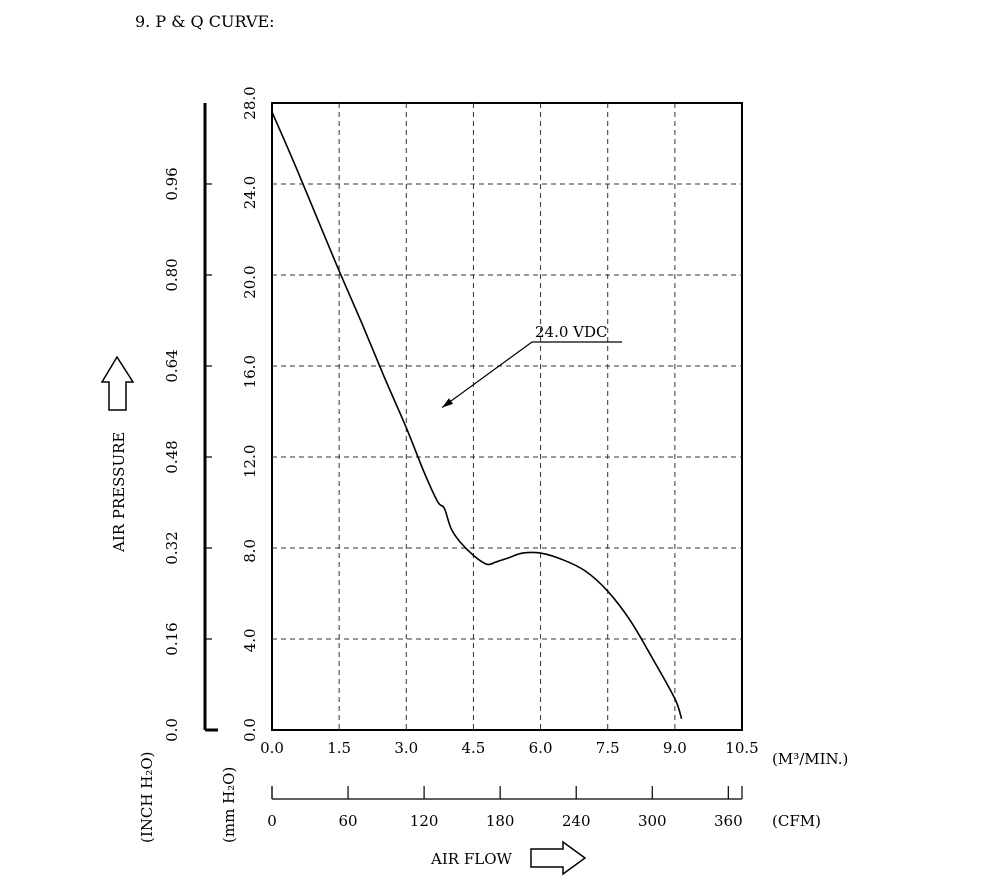 This screenshot has width=1000, height=882. What do you see at coordinates (250, 281) in the screenshot?
I see `y-tick-mm-label: 20.0` at bounding box center [250, 281].